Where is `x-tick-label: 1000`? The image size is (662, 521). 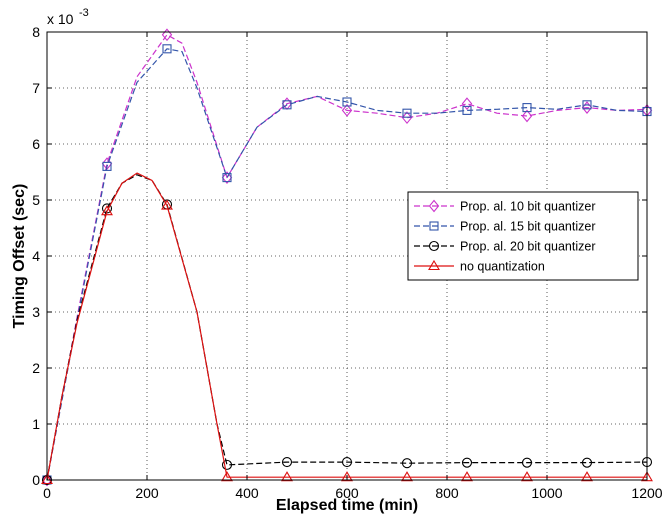 x-tick-label: 1000 is located at coordinates (546, 493).